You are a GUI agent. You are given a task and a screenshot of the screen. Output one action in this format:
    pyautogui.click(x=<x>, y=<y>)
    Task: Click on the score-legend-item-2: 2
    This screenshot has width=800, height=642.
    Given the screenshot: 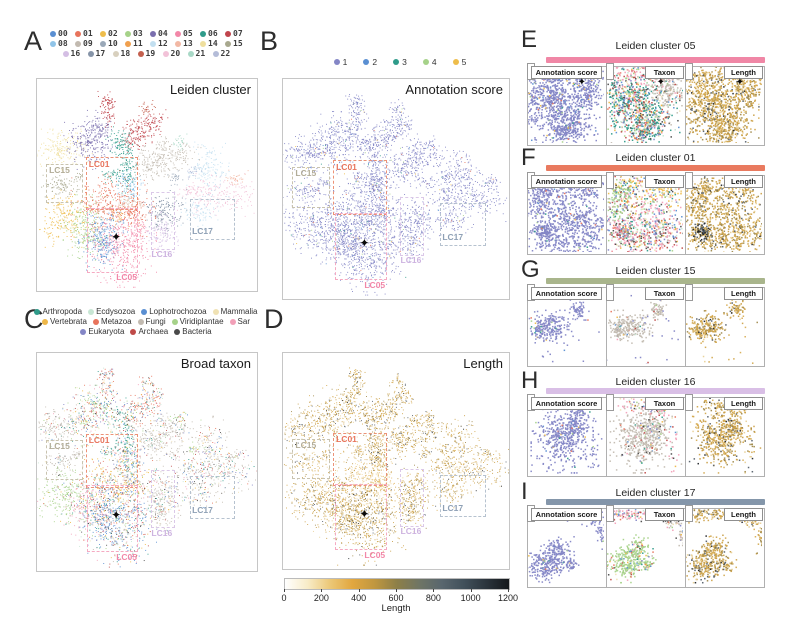 What is the action you would take?
    pyautogui.click(x=370, y=62)
    